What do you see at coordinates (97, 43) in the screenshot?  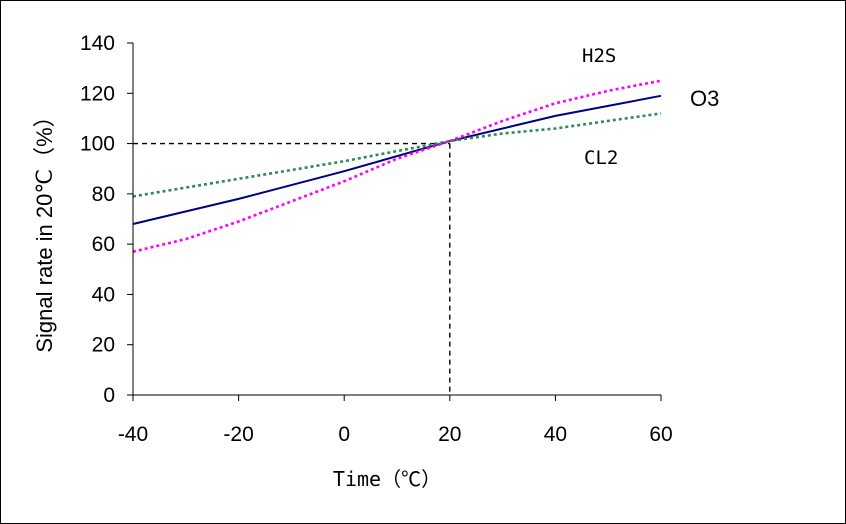 I see `y-tick-label: 140` at bounding box center [97, 43].